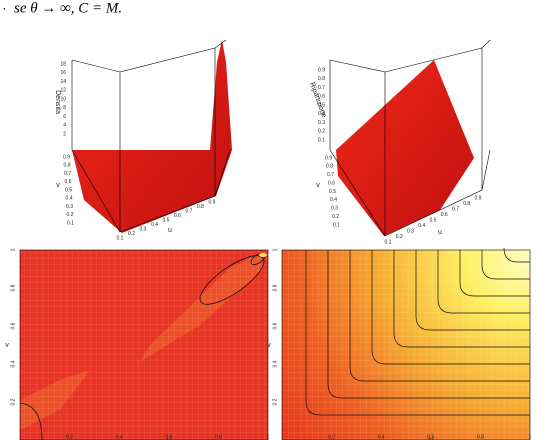 This screenshot has height=440, width=538. I want to click on z-tick-label: 0.9, so click(321, 70).